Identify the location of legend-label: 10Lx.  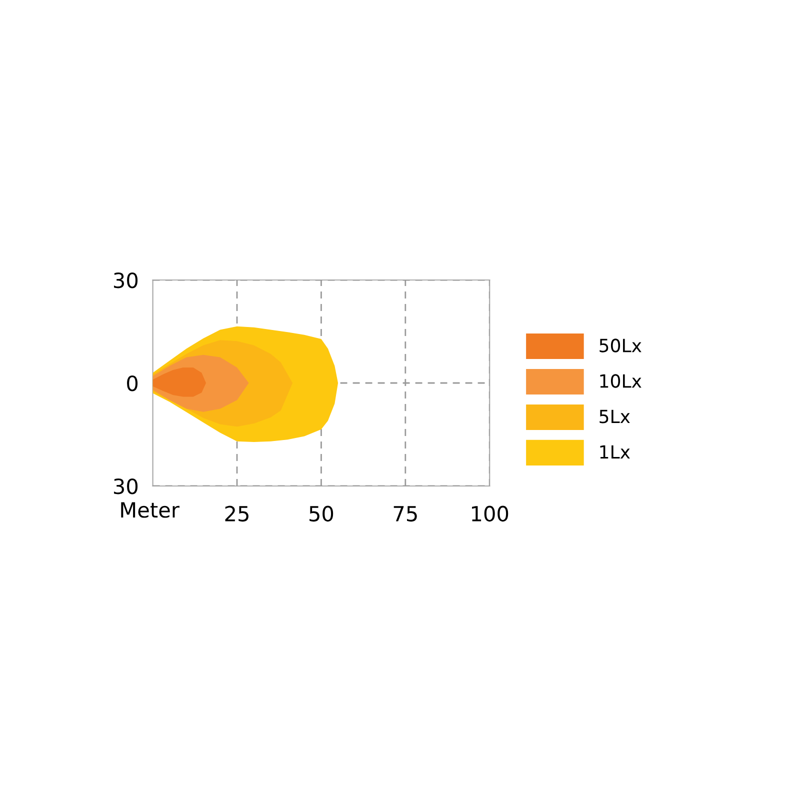
(621, 381).